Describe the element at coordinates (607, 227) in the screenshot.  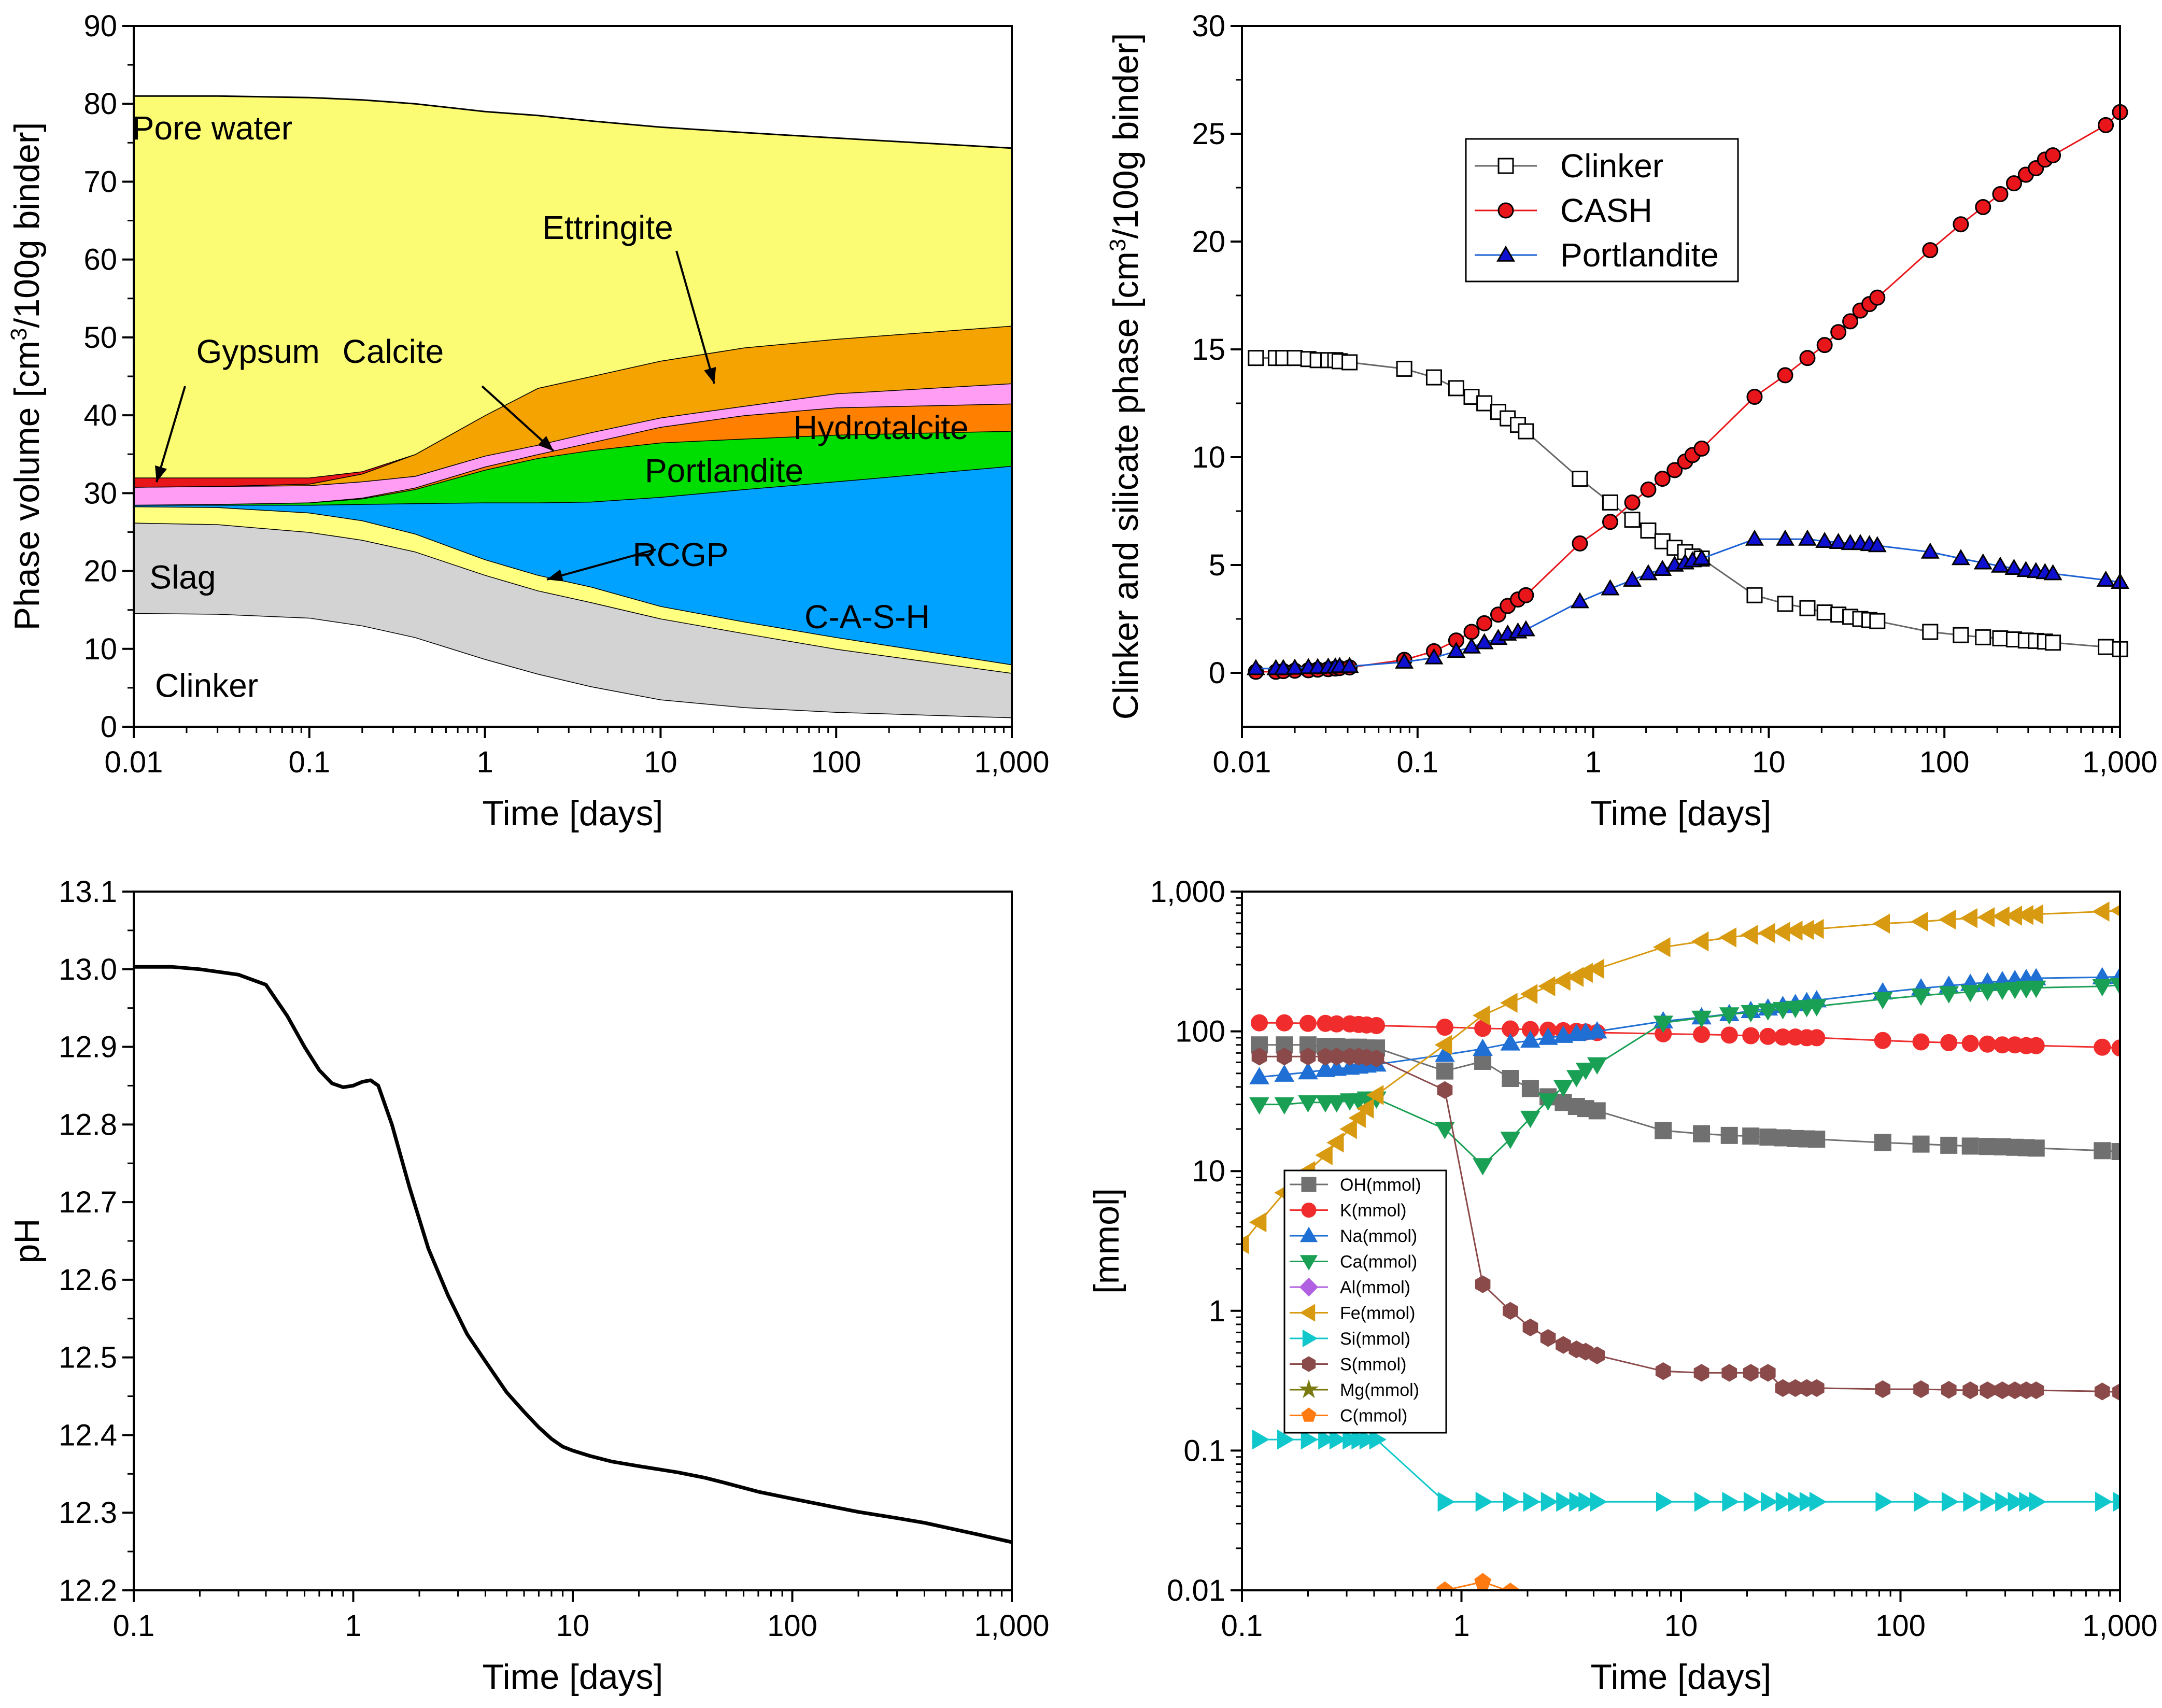
I see `label-ettringite: Ettringite` at that location.